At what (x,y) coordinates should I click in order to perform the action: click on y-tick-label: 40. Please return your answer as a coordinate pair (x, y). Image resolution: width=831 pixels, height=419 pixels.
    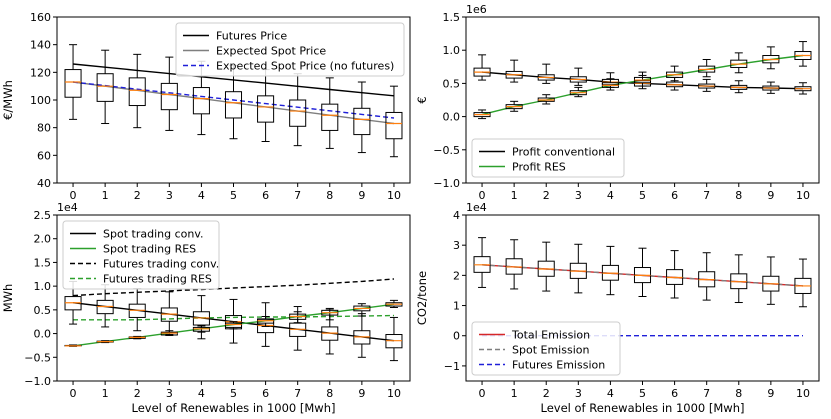
    Looking at the image, I should click on (44, 183).